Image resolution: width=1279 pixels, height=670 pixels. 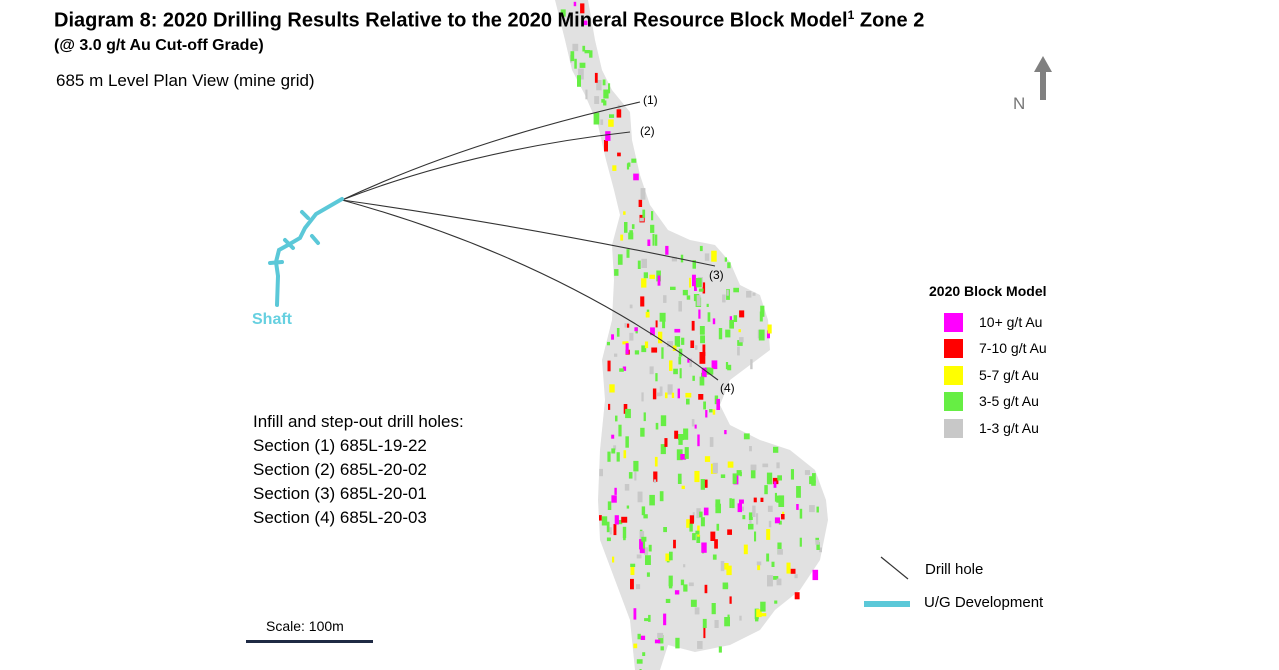 What do you see at coordinates (340, 493) in the screenshot?
I see `drill-hole-list-item: Section (3) 685L-20-01` at bounding box center [340, 493].